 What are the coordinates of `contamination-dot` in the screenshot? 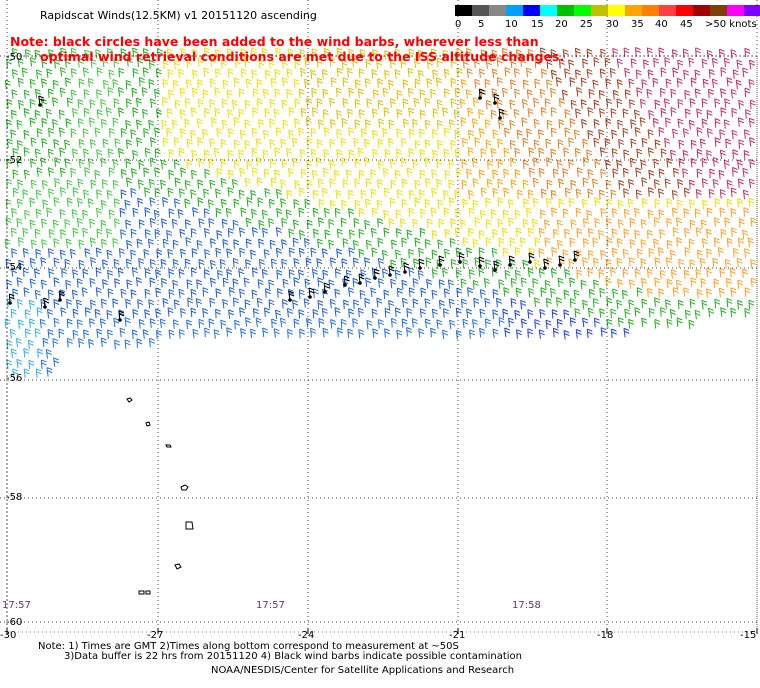 It's located at (325, 292).